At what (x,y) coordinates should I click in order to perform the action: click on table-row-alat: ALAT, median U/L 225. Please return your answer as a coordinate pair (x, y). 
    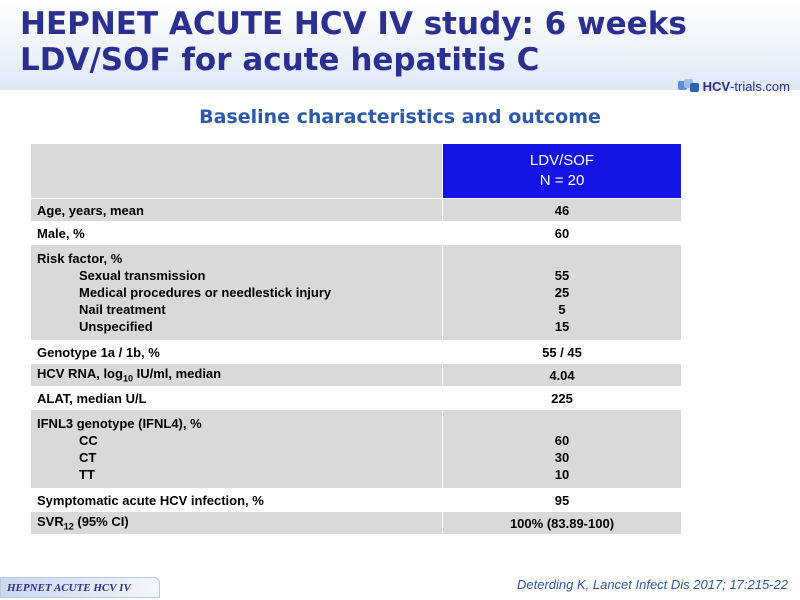
    Looking at the image, I should click on (356, 398).